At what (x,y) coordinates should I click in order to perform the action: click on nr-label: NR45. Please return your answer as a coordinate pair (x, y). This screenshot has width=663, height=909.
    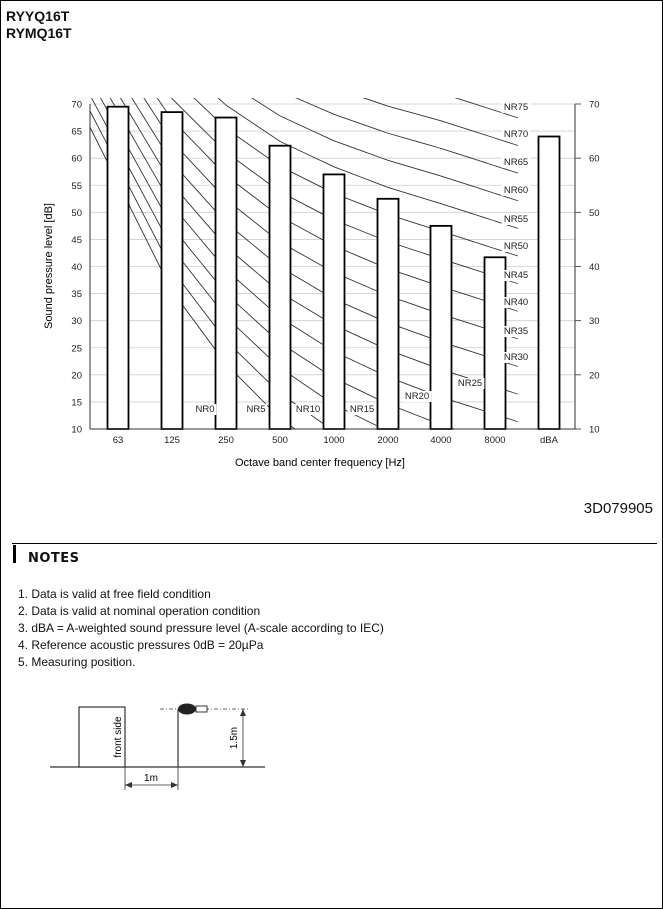
    Looking at the image, I should click on (516, 275).